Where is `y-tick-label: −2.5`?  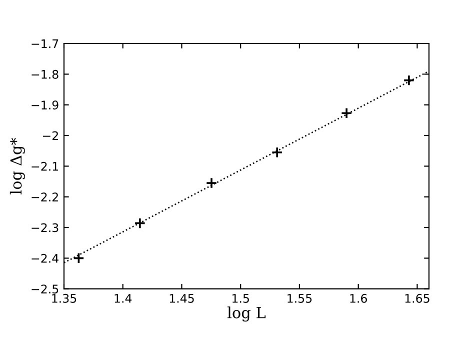
y-tick-label: −2.5 is located at coordinates (45, 289).